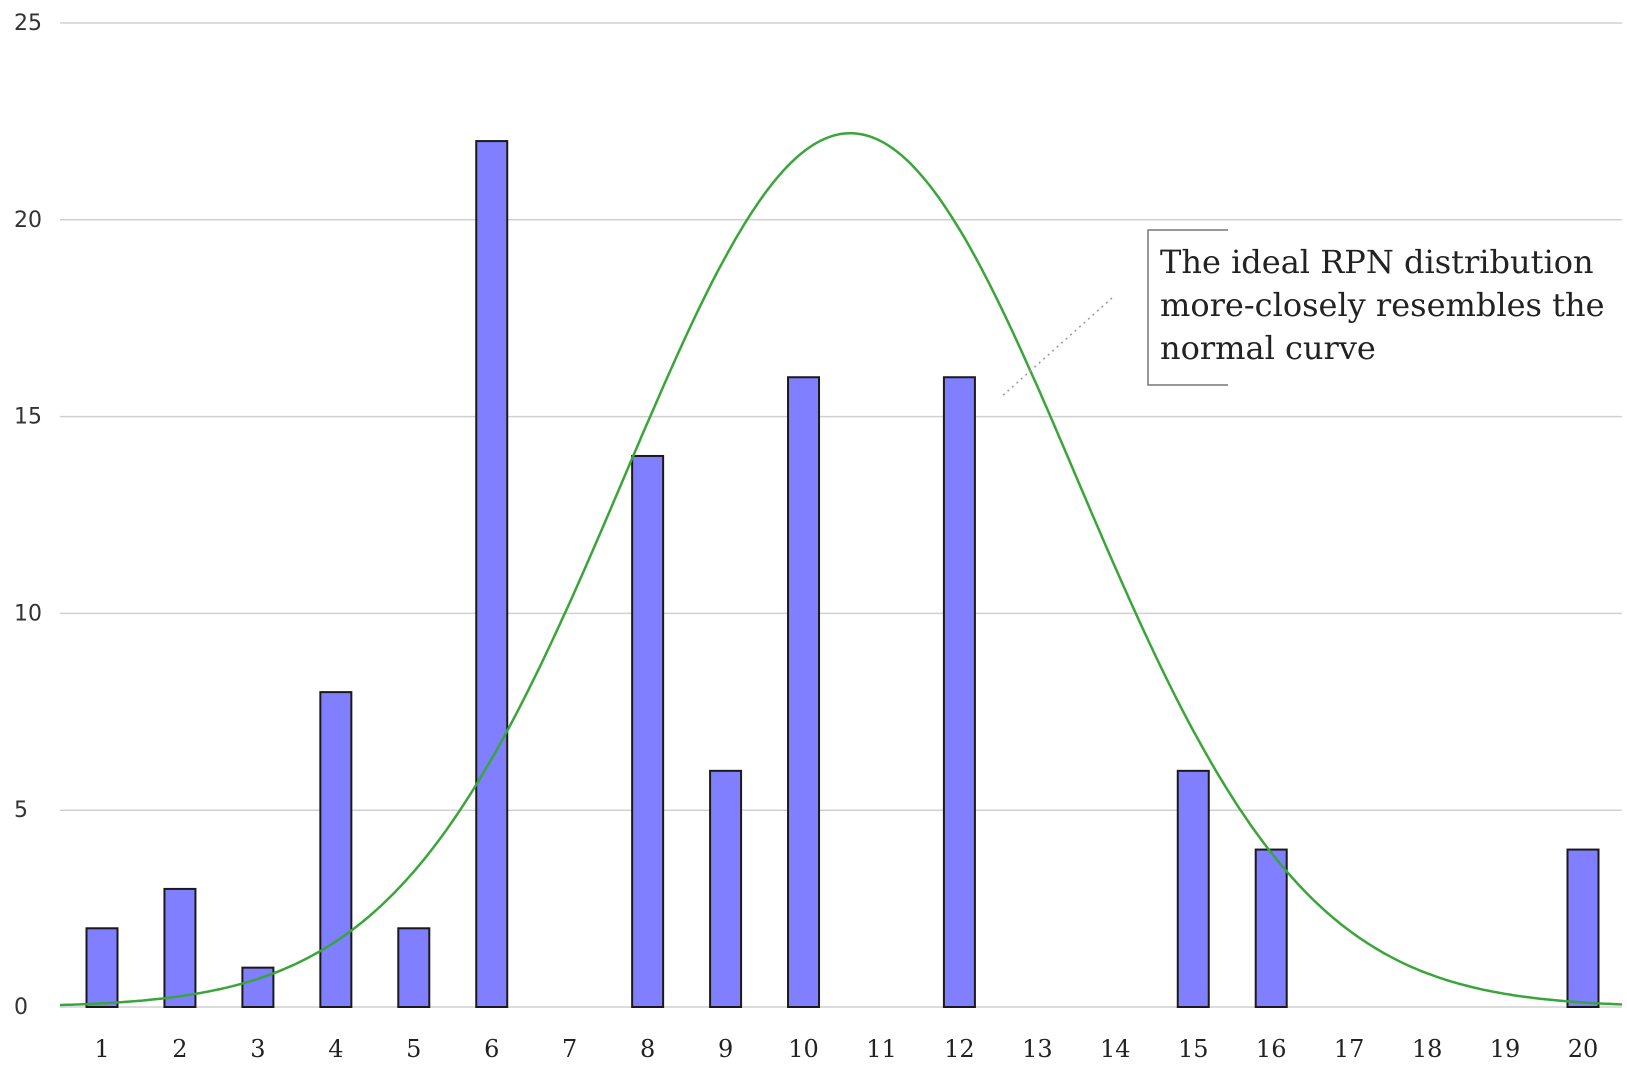  I want to click on y-tick-label: 0, so click(21, 1007).